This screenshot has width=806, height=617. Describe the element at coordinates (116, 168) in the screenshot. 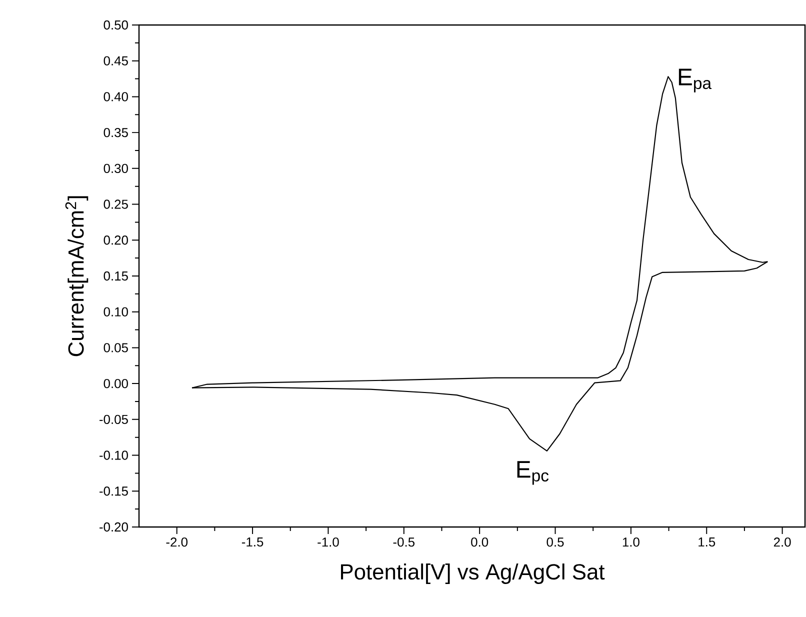

I see `y-tick-label: 0.30` at that location.